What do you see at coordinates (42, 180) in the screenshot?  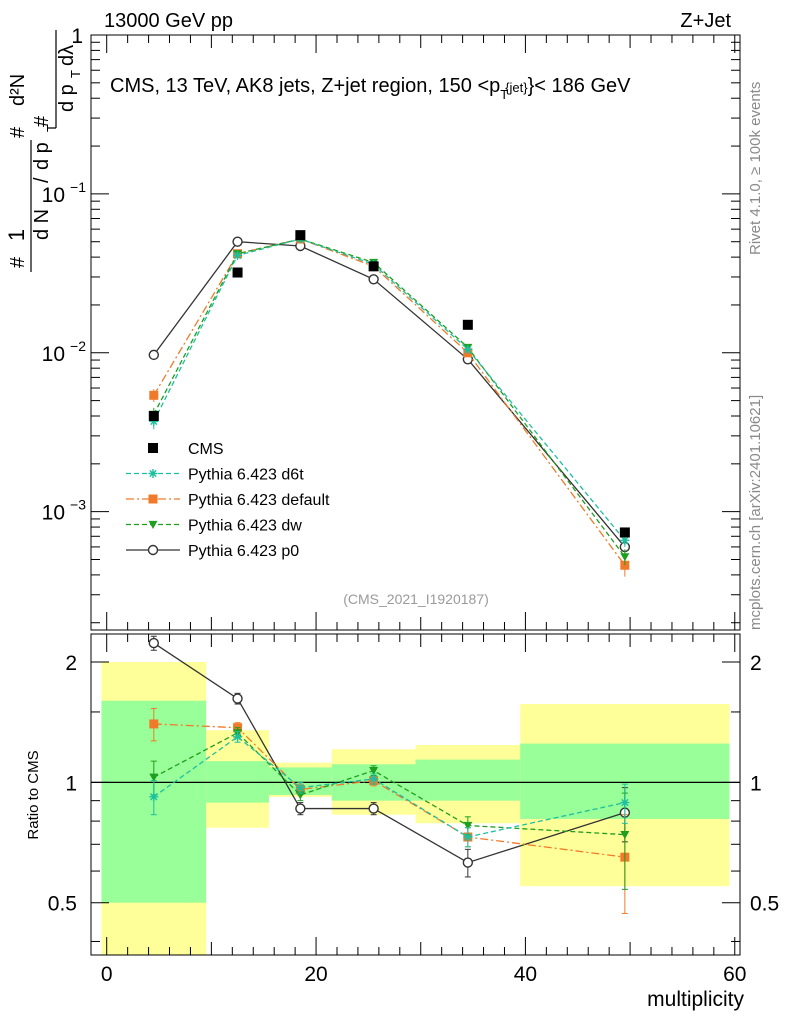 I see `ylabel-slash: /` at bounding box center [42, 180].